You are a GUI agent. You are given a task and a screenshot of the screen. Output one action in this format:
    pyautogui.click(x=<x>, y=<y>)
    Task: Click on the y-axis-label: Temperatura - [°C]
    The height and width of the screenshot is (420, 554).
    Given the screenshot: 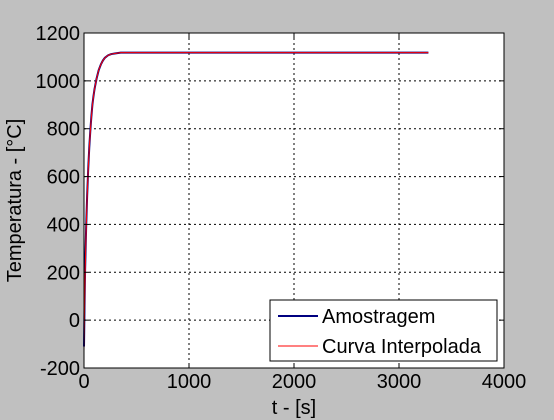 What is the action you would take?
    pyautogui.click(x=15, y=201)
    